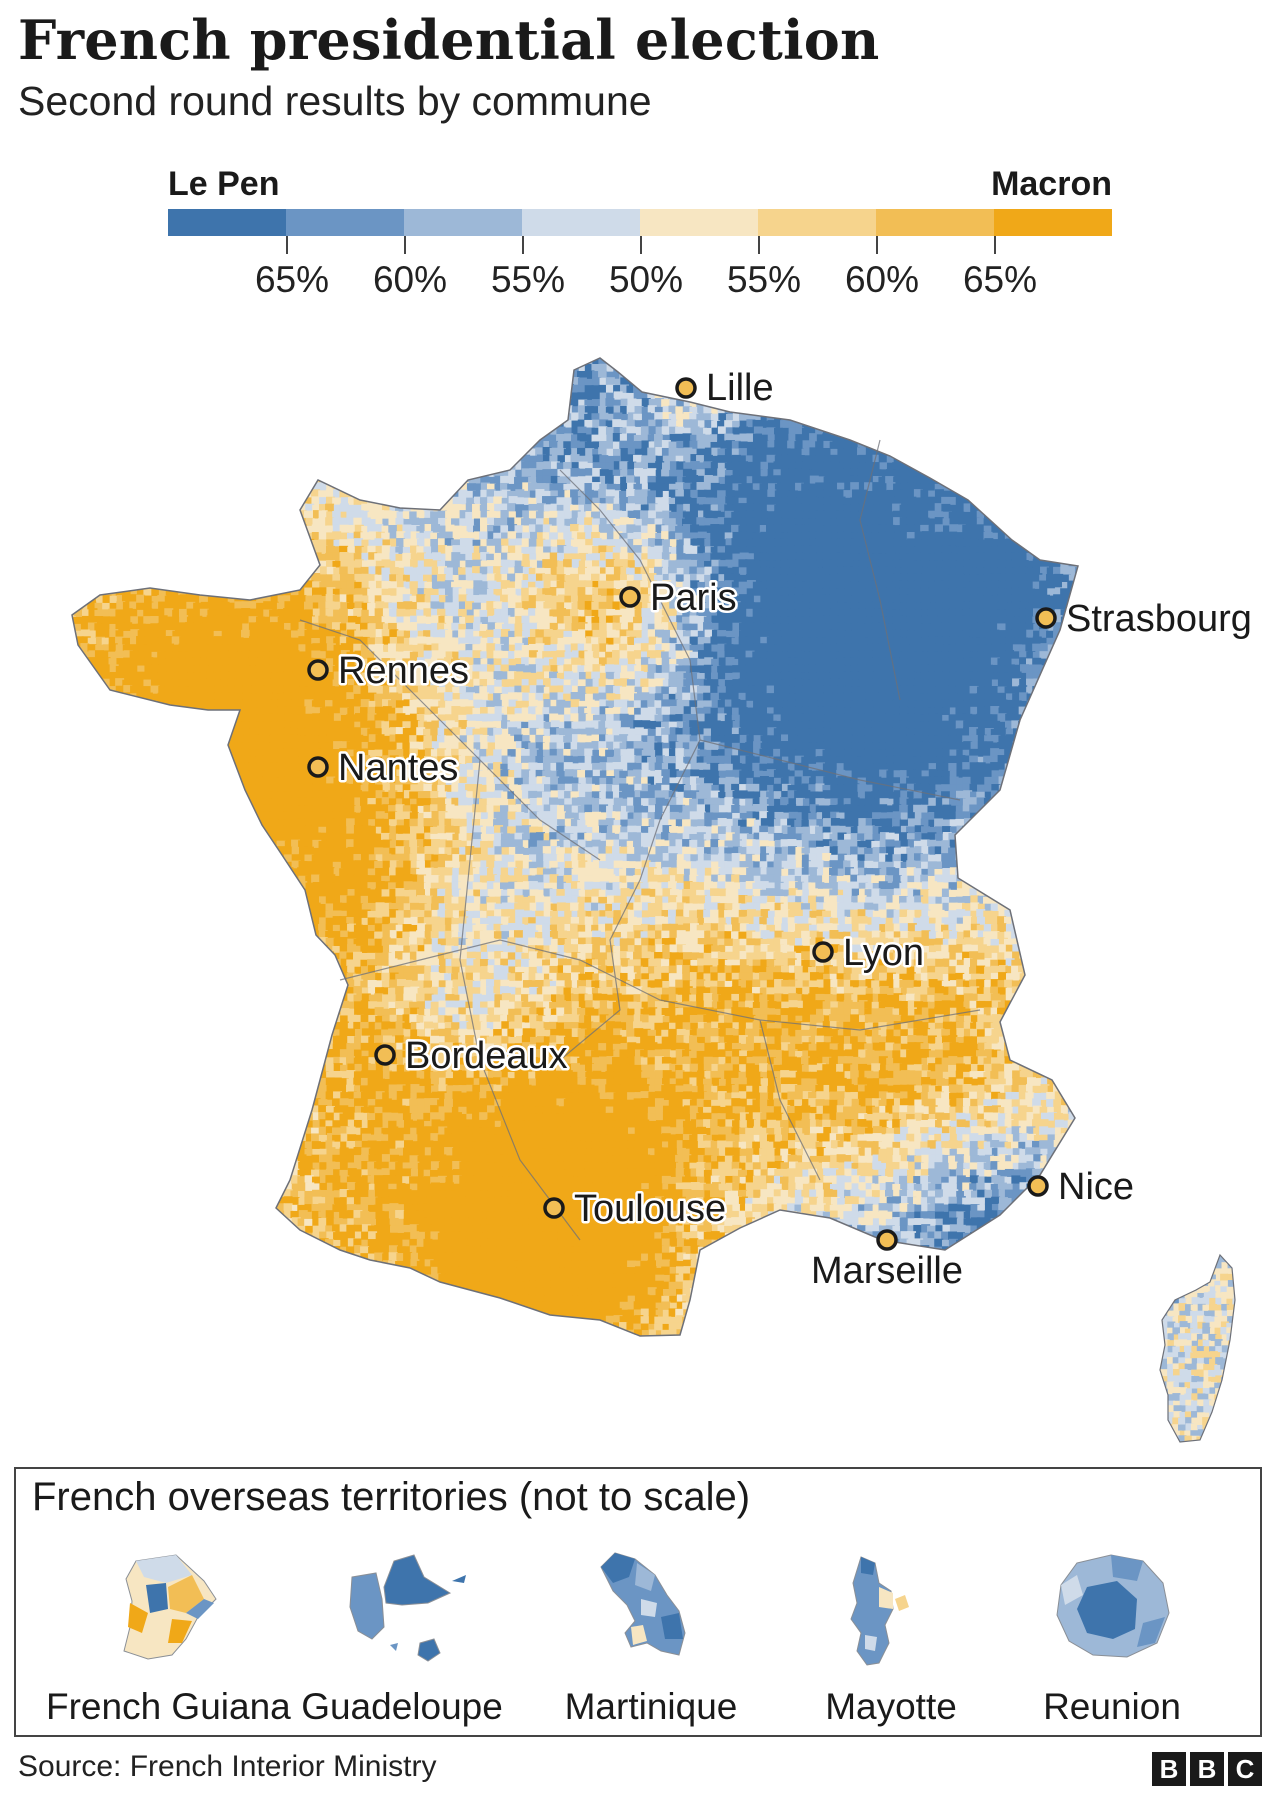 The image size is (1280, 1800). I want to click on territory-label: Reunion, so click(1112, 1707).